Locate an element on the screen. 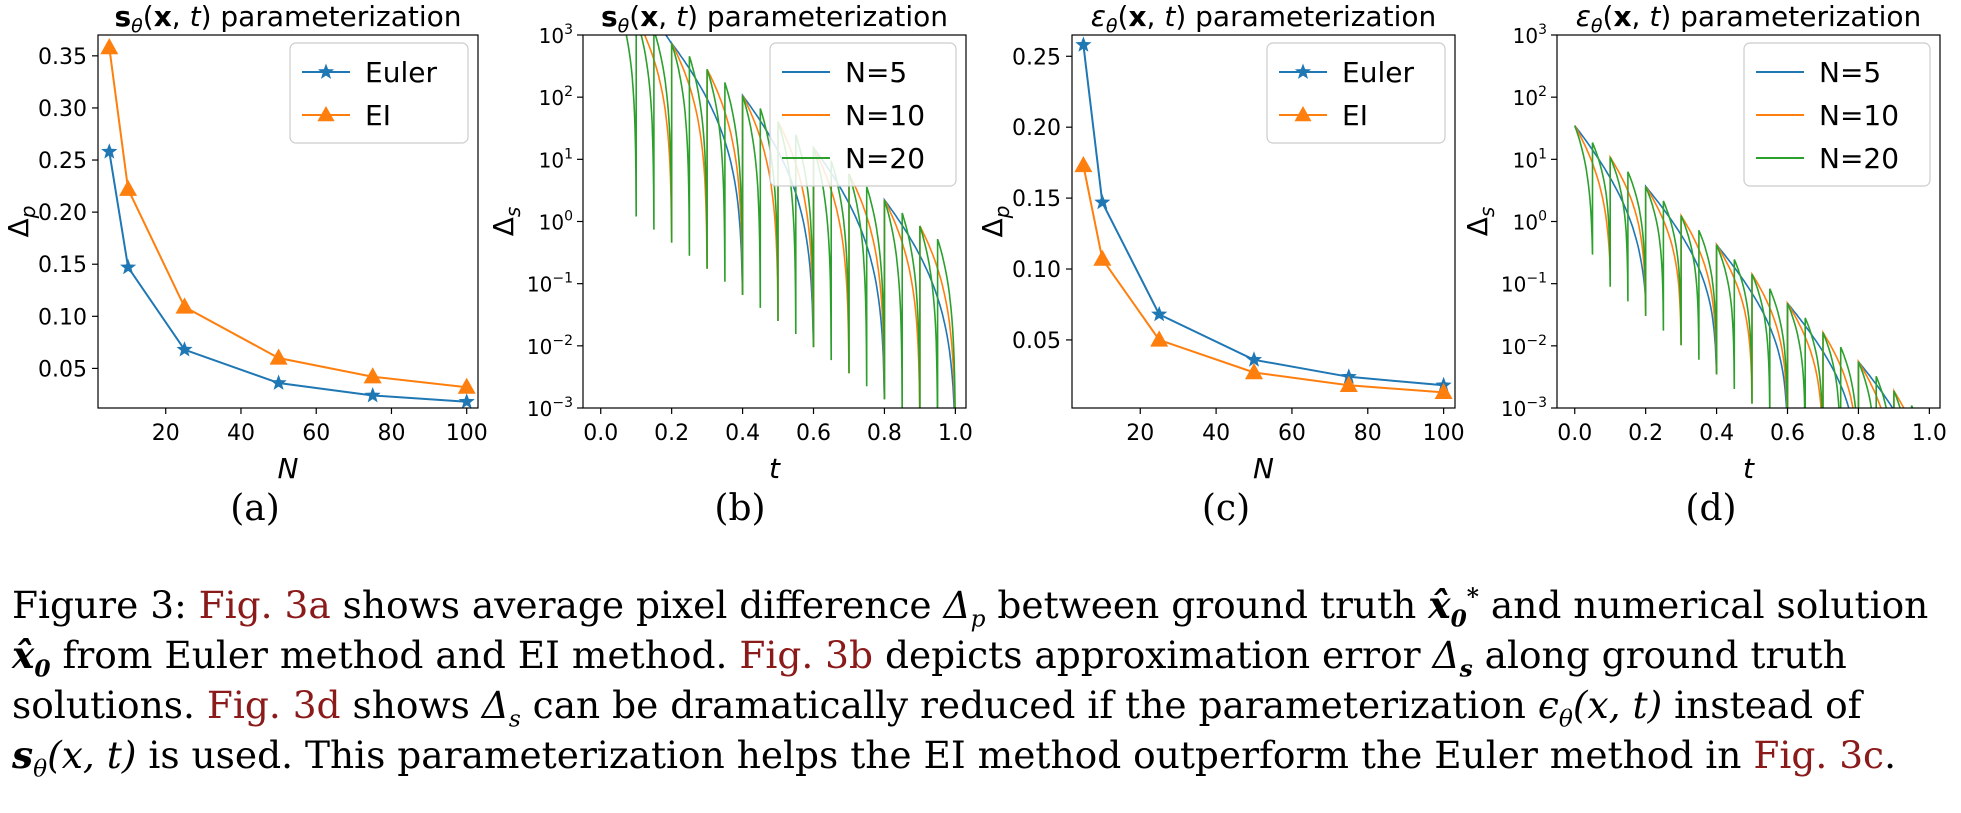  y-tick-label: 10⁻² is located at coordinates (1524, 346).